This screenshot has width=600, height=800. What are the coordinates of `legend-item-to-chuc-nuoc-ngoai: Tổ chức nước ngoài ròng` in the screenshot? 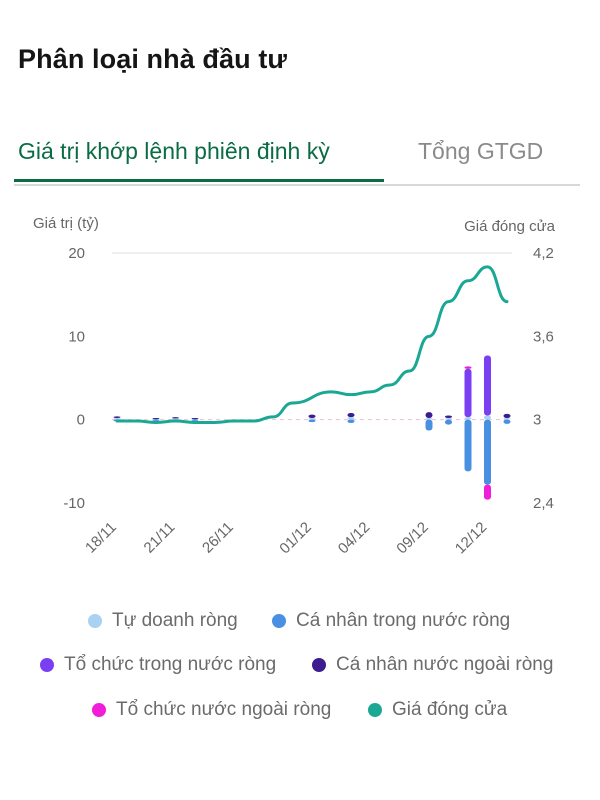 It's located at (211, 710).